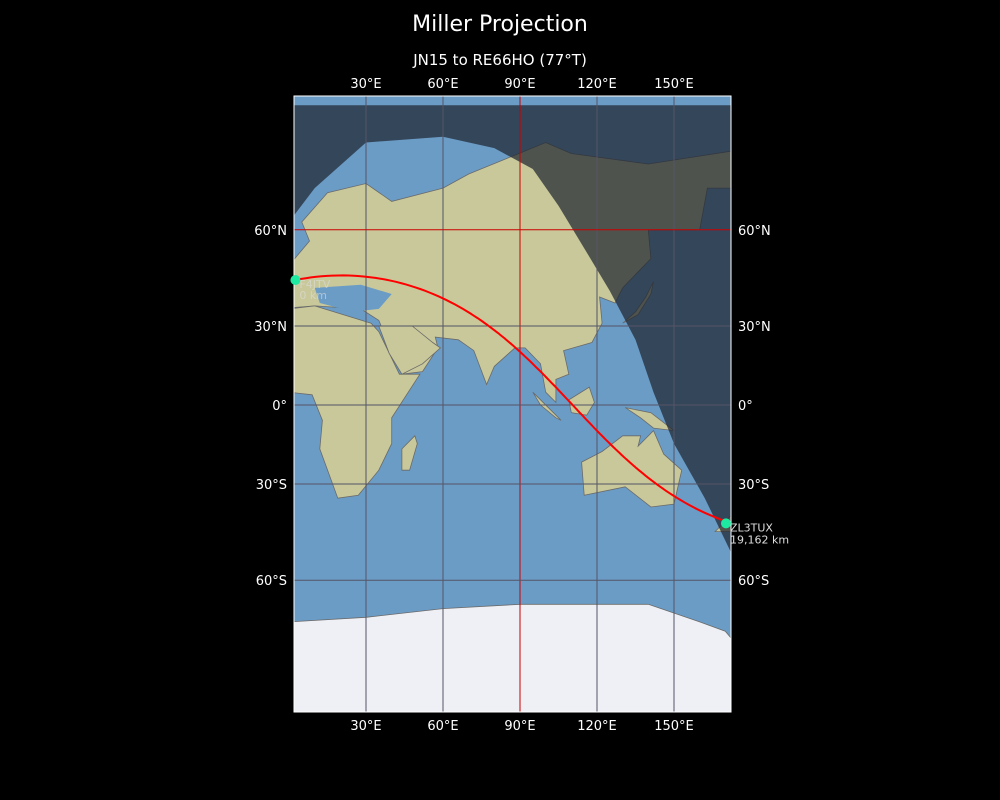  Describe the element at coordinates (745, 406) in the screenshot. I see `right-lat-tick: 0°` at that location.